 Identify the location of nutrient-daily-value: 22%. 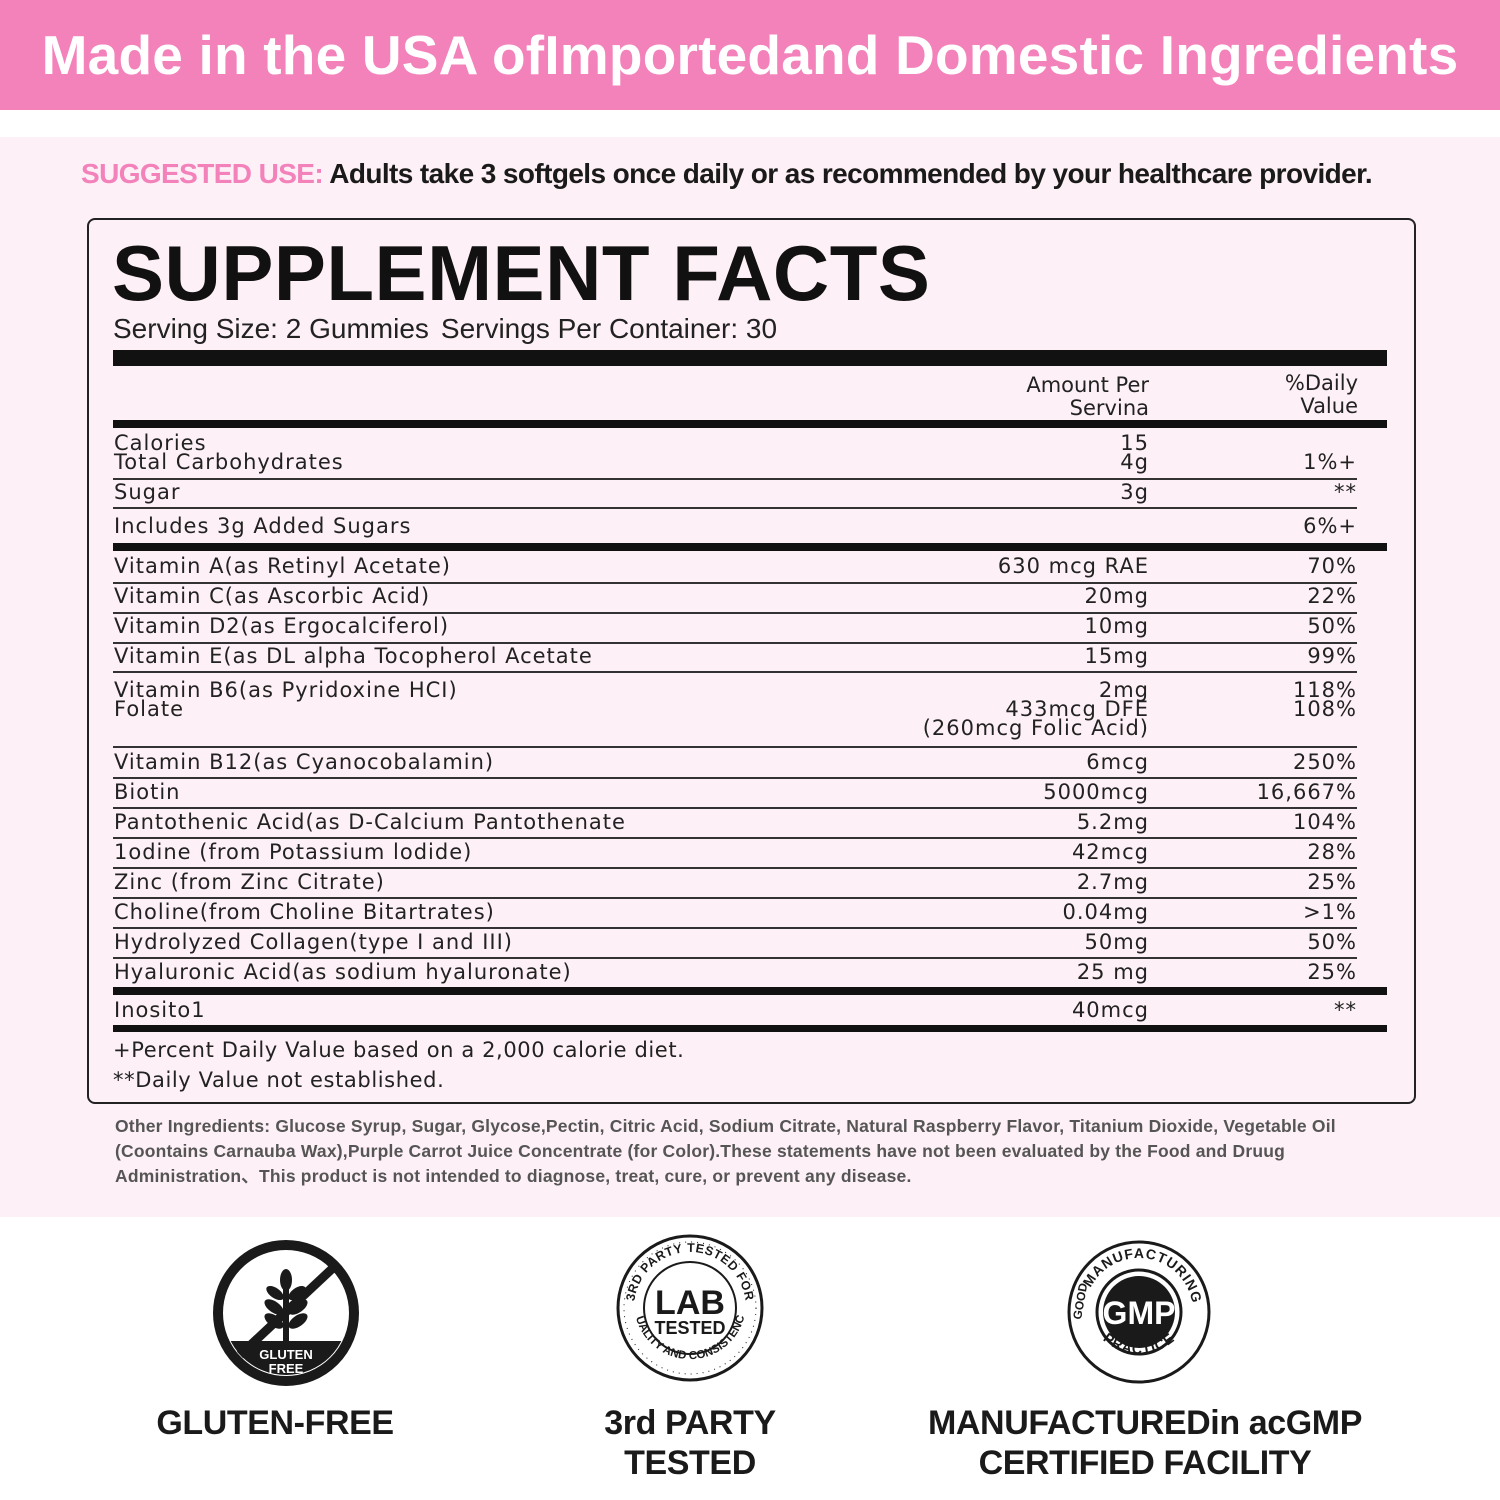
(1332, 596).